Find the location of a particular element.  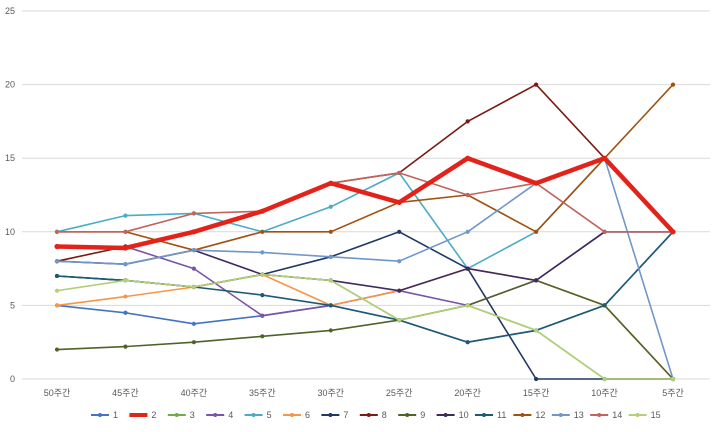

legend-label: 15 is located at coordinates (656, 415).